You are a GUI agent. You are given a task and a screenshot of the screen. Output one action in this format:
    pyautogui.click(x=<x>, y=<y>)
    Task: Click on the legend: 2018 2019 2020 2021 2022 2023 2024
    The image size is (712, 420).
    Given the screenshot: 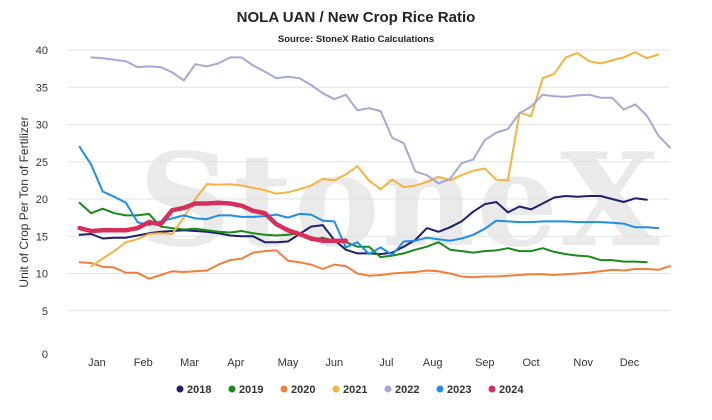 What is the action you would take?
    pyautogui.click(x=350, y=390)
    